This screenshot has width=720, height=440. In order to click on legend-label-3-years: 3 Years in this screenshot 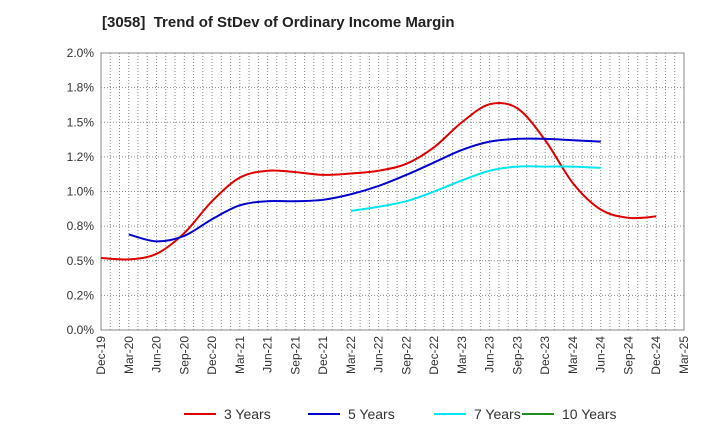, I will do `click(247, 414)`.